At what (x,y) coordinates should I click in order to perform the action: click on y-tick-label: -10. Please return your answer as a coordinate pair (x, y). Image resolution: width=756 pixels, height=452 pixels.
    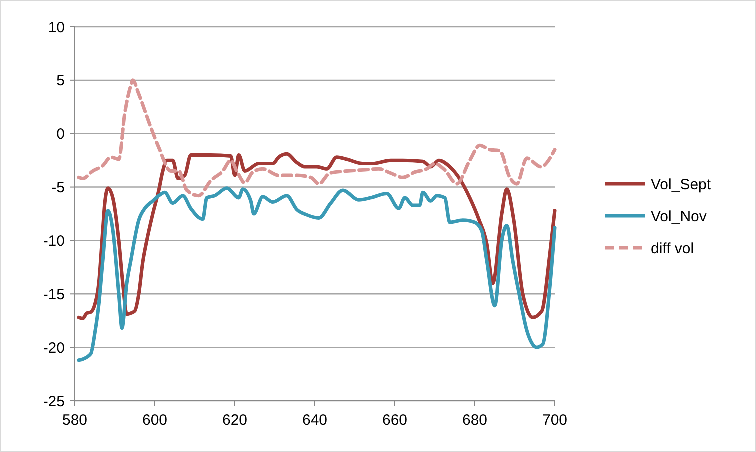
    Looking at the image, I should click on (54, 241).